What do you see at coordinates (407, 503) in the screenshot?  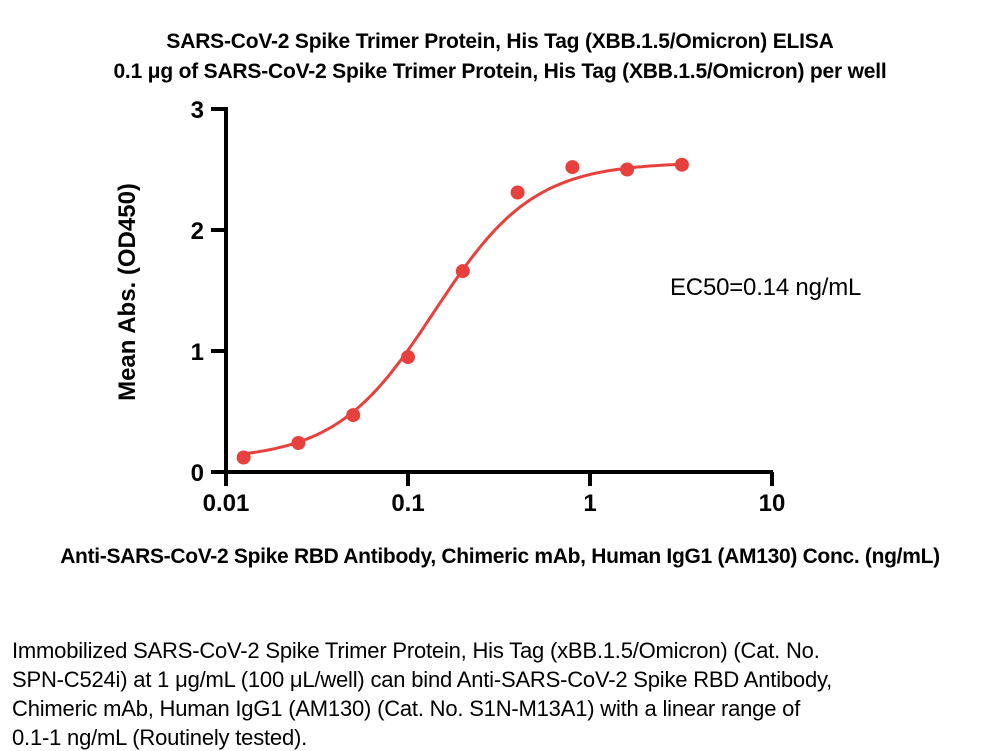 I see `x-tick-label: 0.1` at bounding box center [407, 503].